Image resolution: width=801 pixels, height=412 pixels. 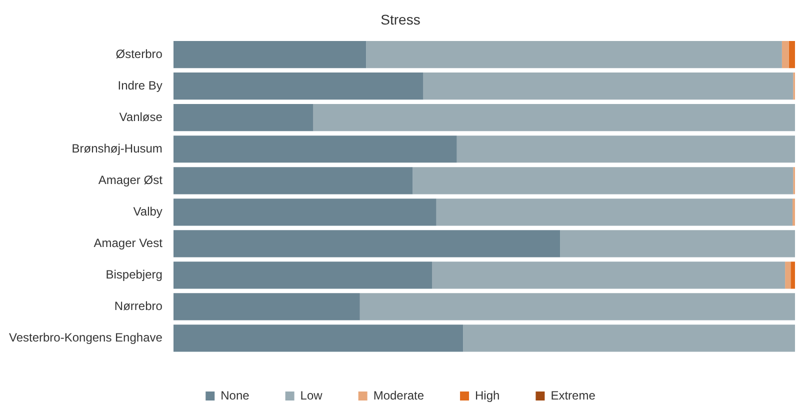 I want to click on legend-label: High, so click(x=487, y=395).